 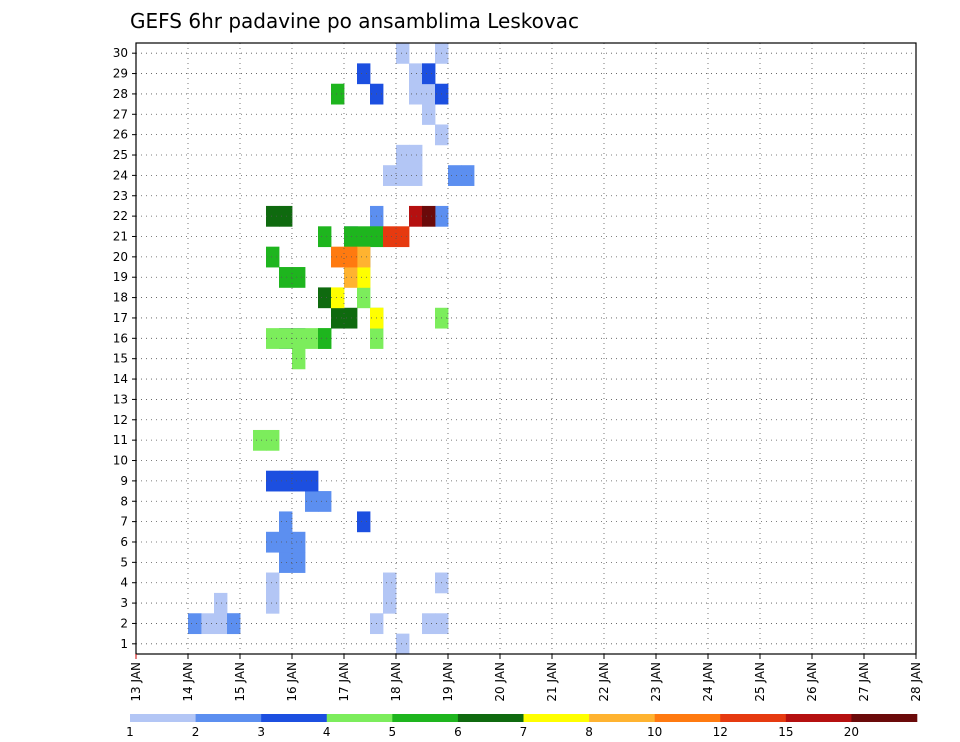 I want to click on colorbar-label: 2, so click(x=196, y=732).